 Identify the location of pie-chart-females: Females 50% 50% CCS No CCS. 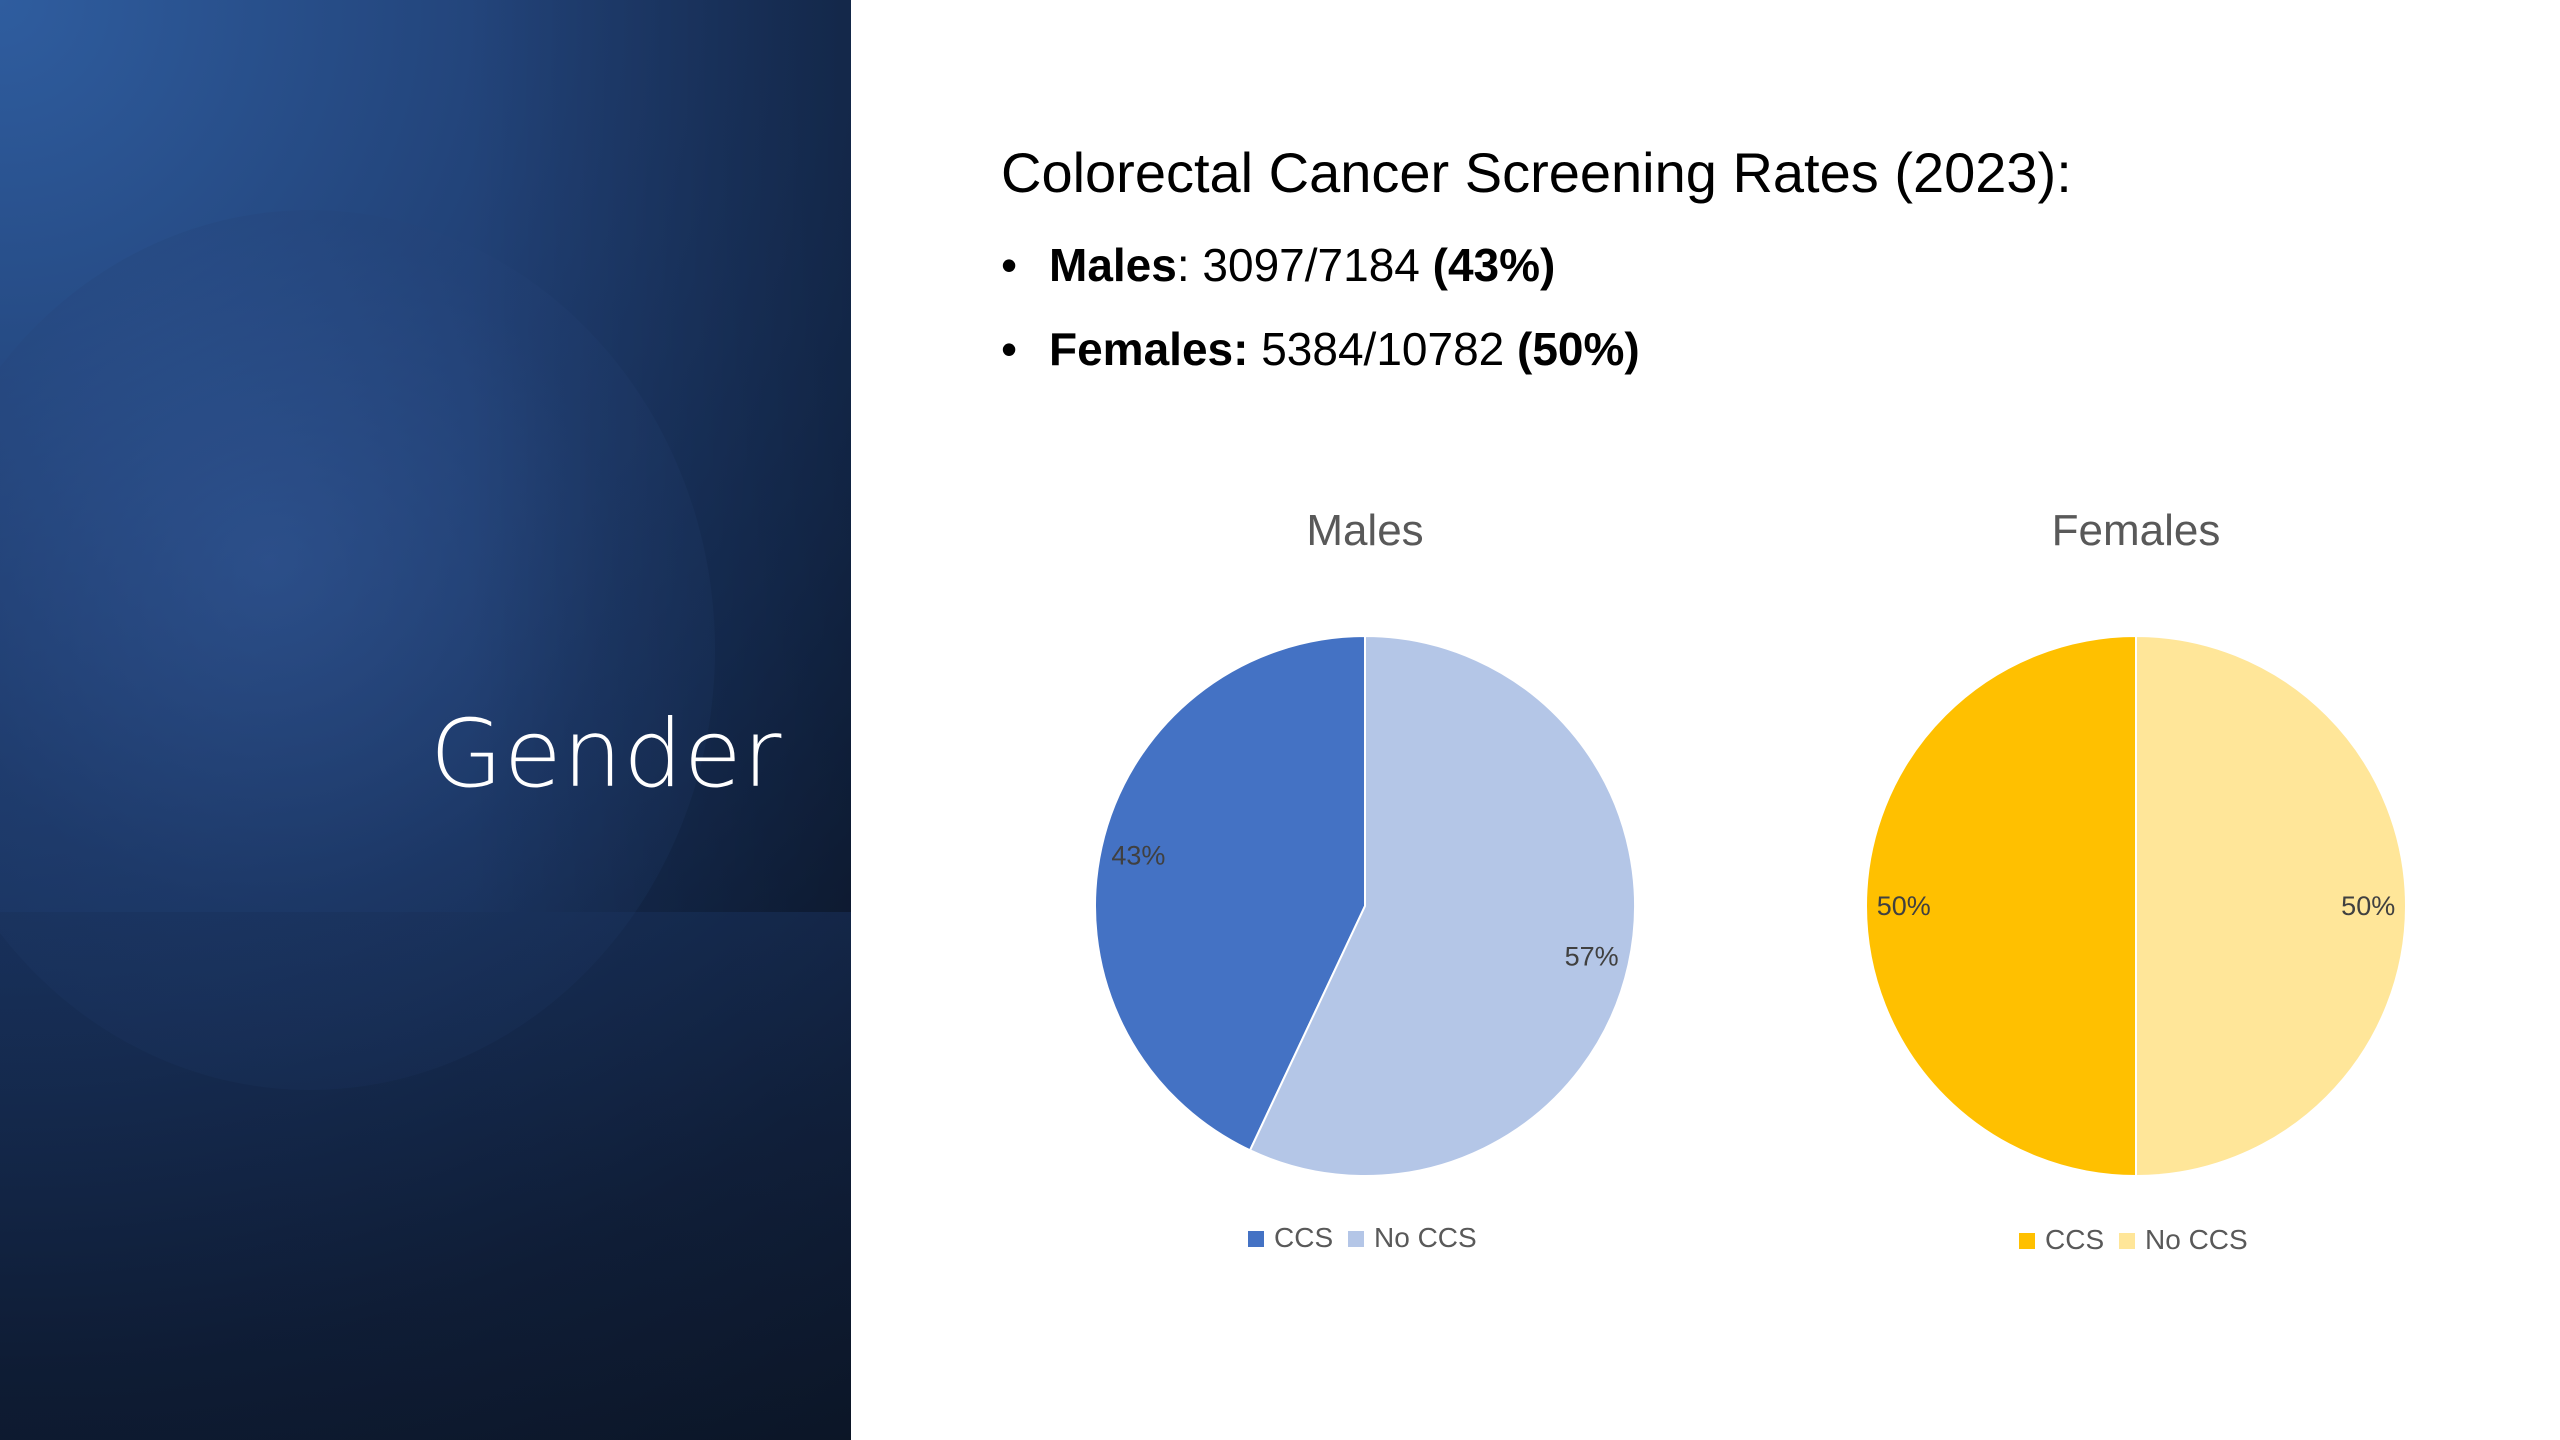
(2136, 880).